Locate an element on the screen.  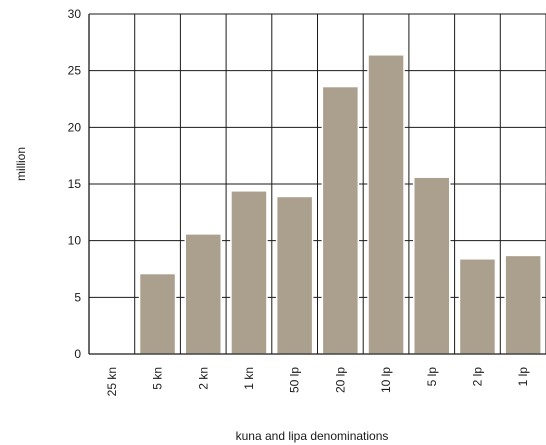
x-tick-label: 5 kn is located at coordinates (158, 378).